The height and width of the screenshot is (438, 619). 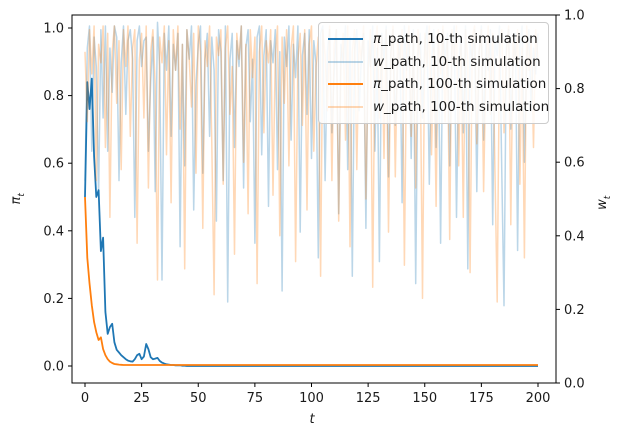 I want to click on y-right-tick-label: 0.6, so click(x=574, y=163).